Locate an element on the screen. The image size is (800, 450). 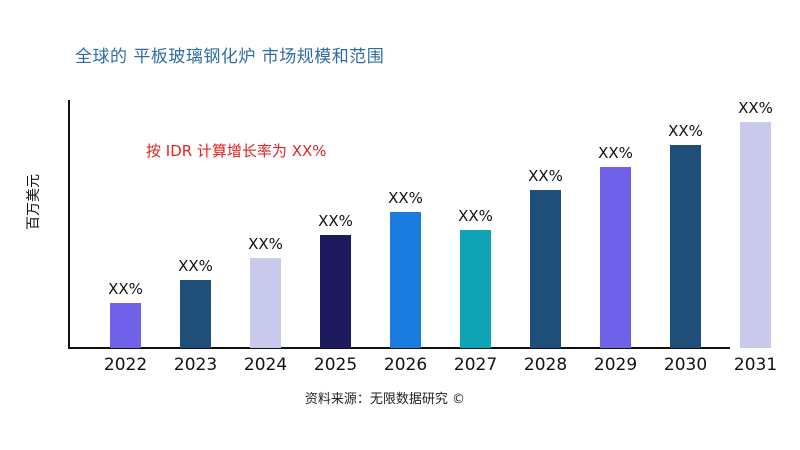
bar-2029 is located at coordinates (615, 257).